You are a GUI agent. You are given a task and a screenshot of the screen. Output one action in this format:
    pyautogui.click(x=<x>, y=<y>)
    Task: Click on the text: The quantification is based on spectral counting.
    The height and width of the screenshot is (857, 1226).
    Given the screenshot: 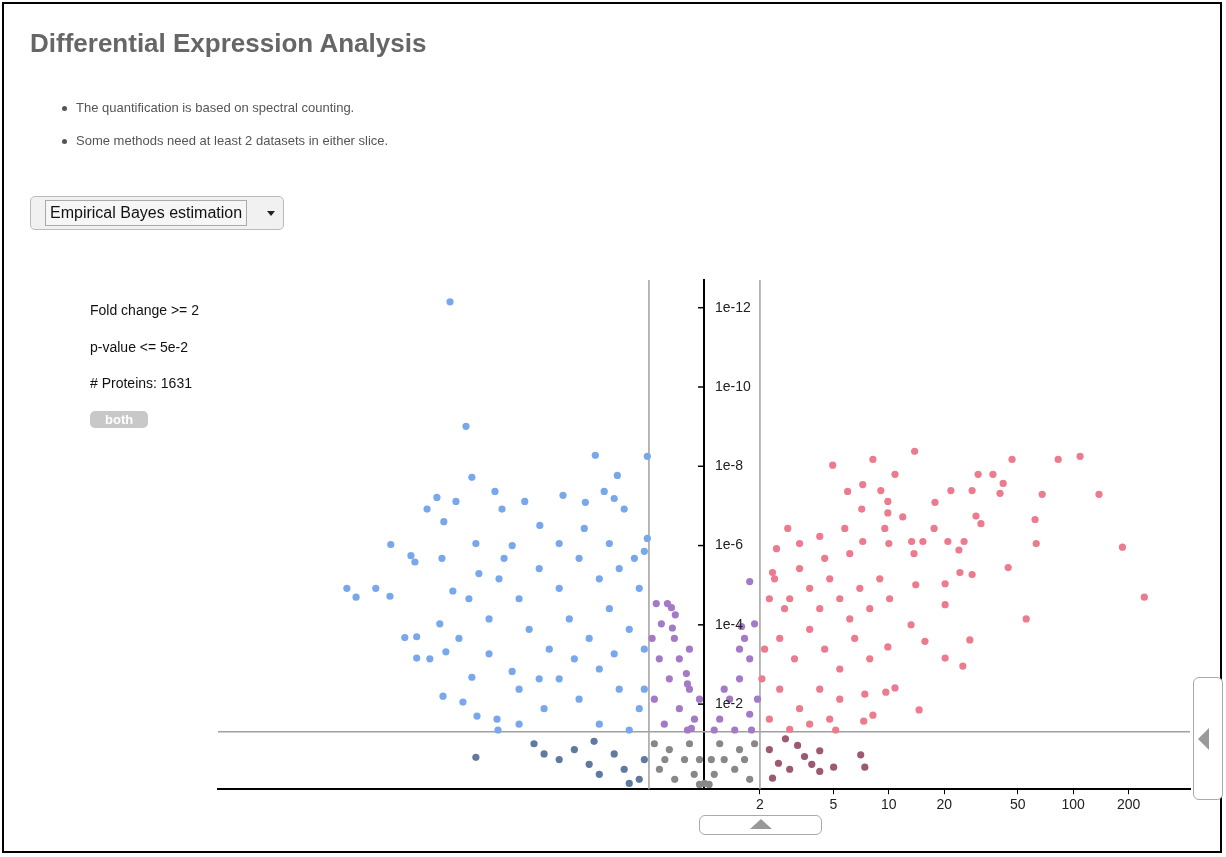 What is the action you would take?
    pyautogui.click(x=215, y=107)
    